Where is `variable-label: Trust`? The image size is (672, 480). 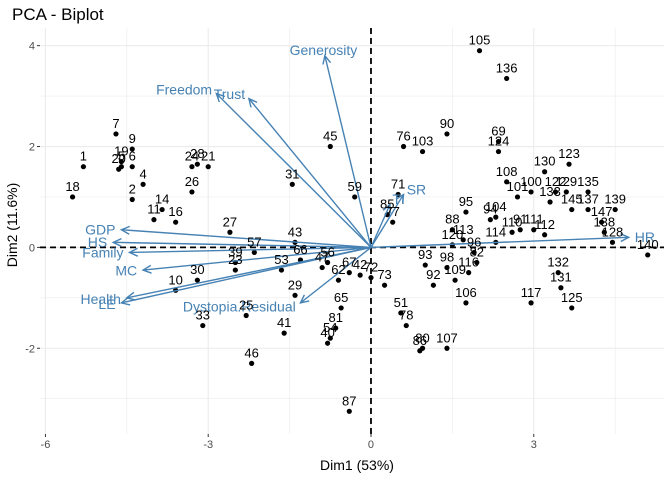 variable-label: Trust is located at coordinates (229, 94).